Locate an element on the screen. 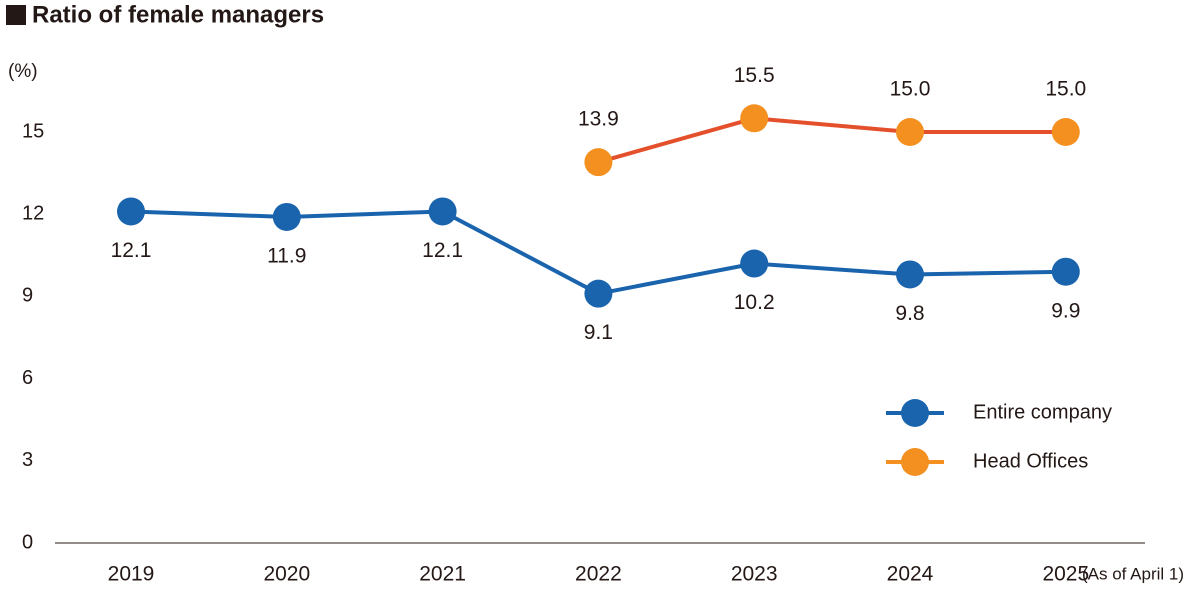 This screenshot has width=1200, height=591. x-tick-label: 2019 is located at coordinates (131, 574).